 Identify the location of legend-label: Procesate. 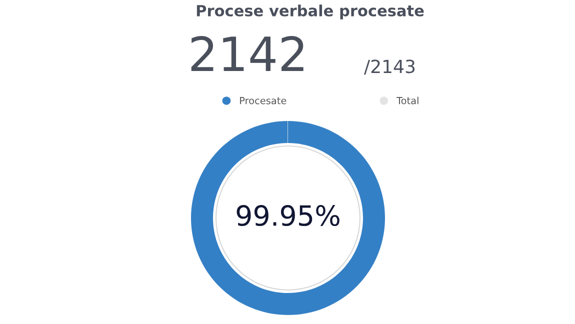
(263, 100).